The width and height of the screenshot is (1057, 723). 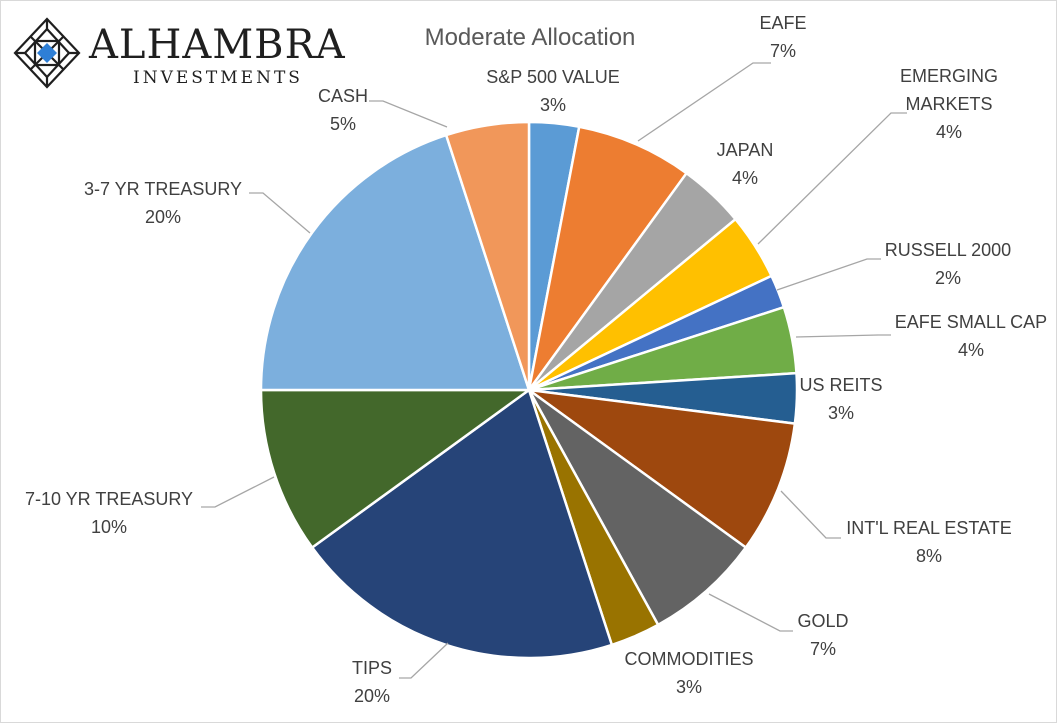 I want to click on slice-label-category: GOLD, so click(x=822, y=621).